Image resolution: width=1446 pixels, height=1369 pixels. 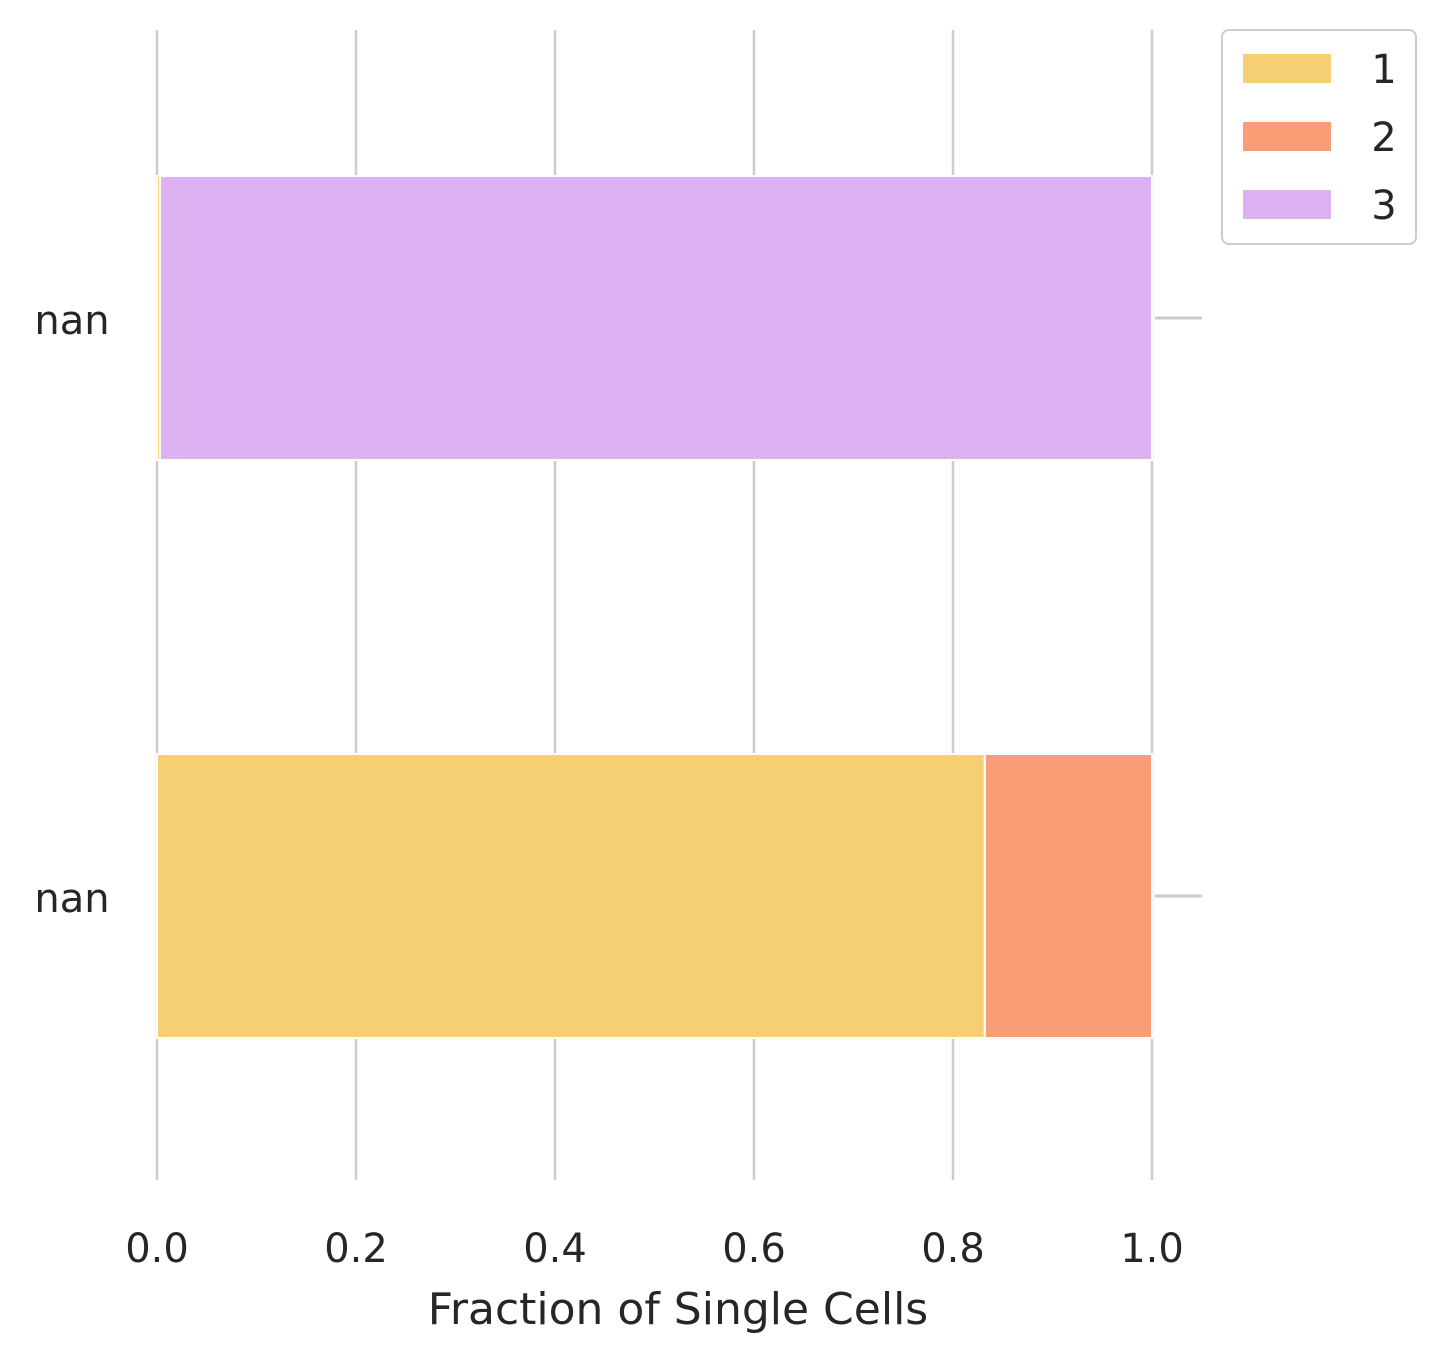 I want to click on x-tick-label: 0.2, so click(x=356, y=1249).